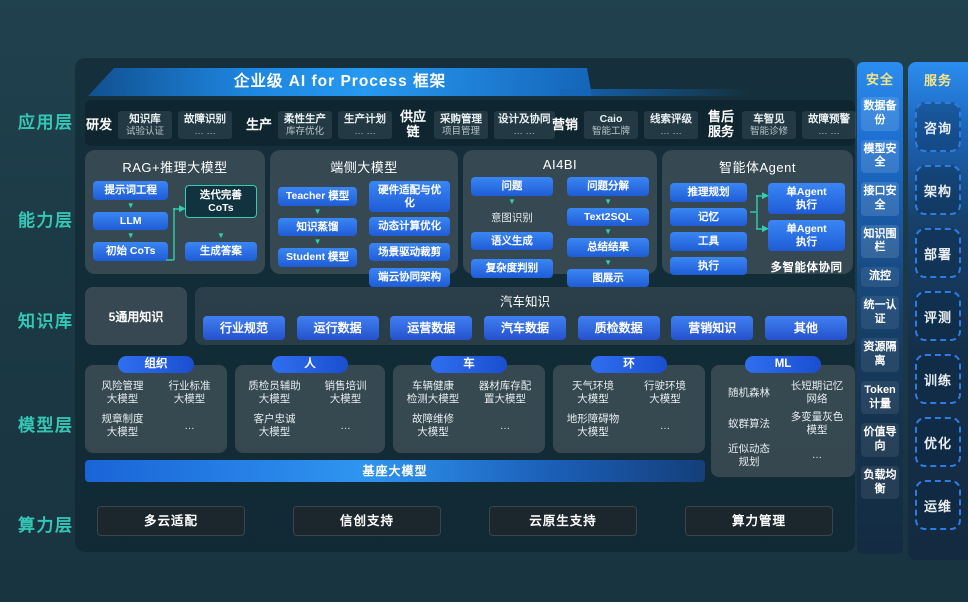  Describe the element at coordinates (345, 393) in the screenshot. I see `model-item: 销售培训 大模型` at that location.